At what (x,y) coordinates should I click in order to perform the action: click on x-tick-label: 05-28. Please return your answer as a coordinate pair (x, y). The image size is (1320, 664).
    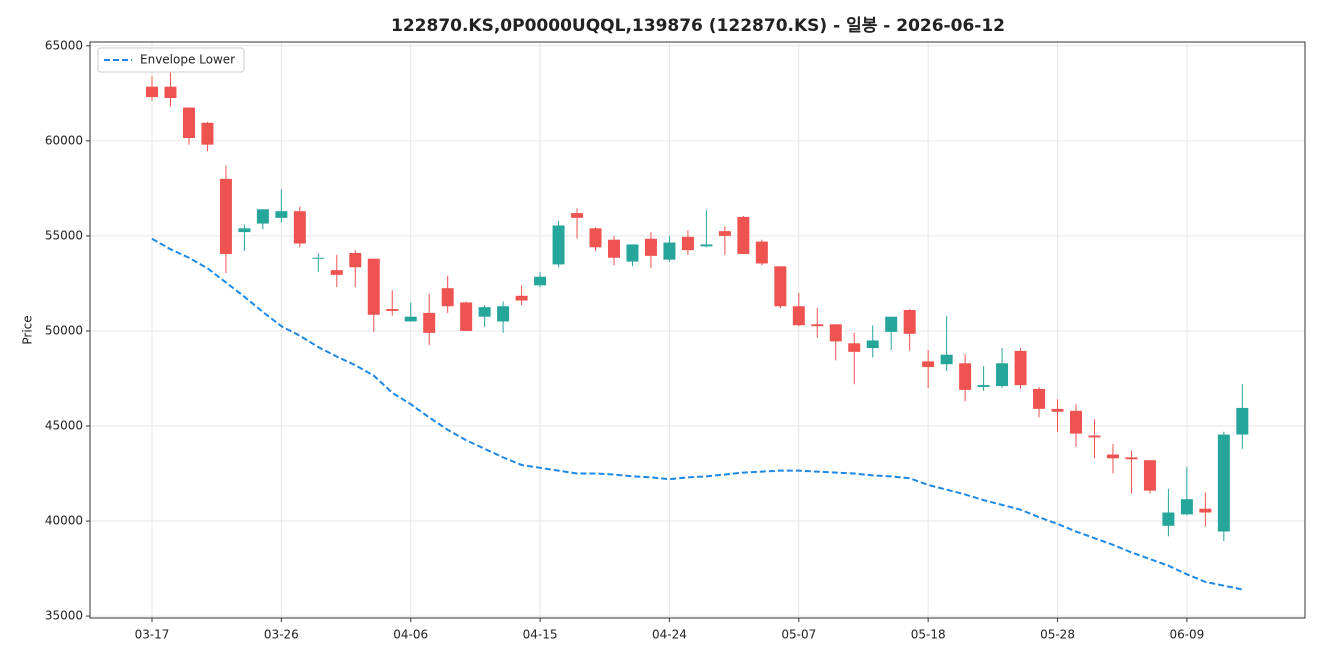
    Looking at the image, I should click on (1057, 635).